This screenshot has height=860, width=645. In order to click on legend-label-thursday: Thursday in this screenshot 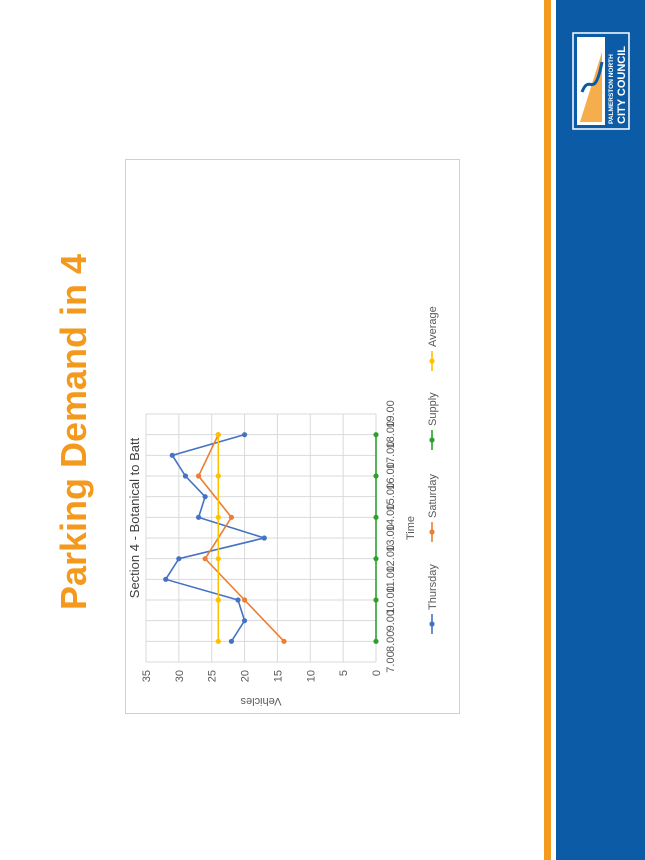, I will do `click(433, 587)`.